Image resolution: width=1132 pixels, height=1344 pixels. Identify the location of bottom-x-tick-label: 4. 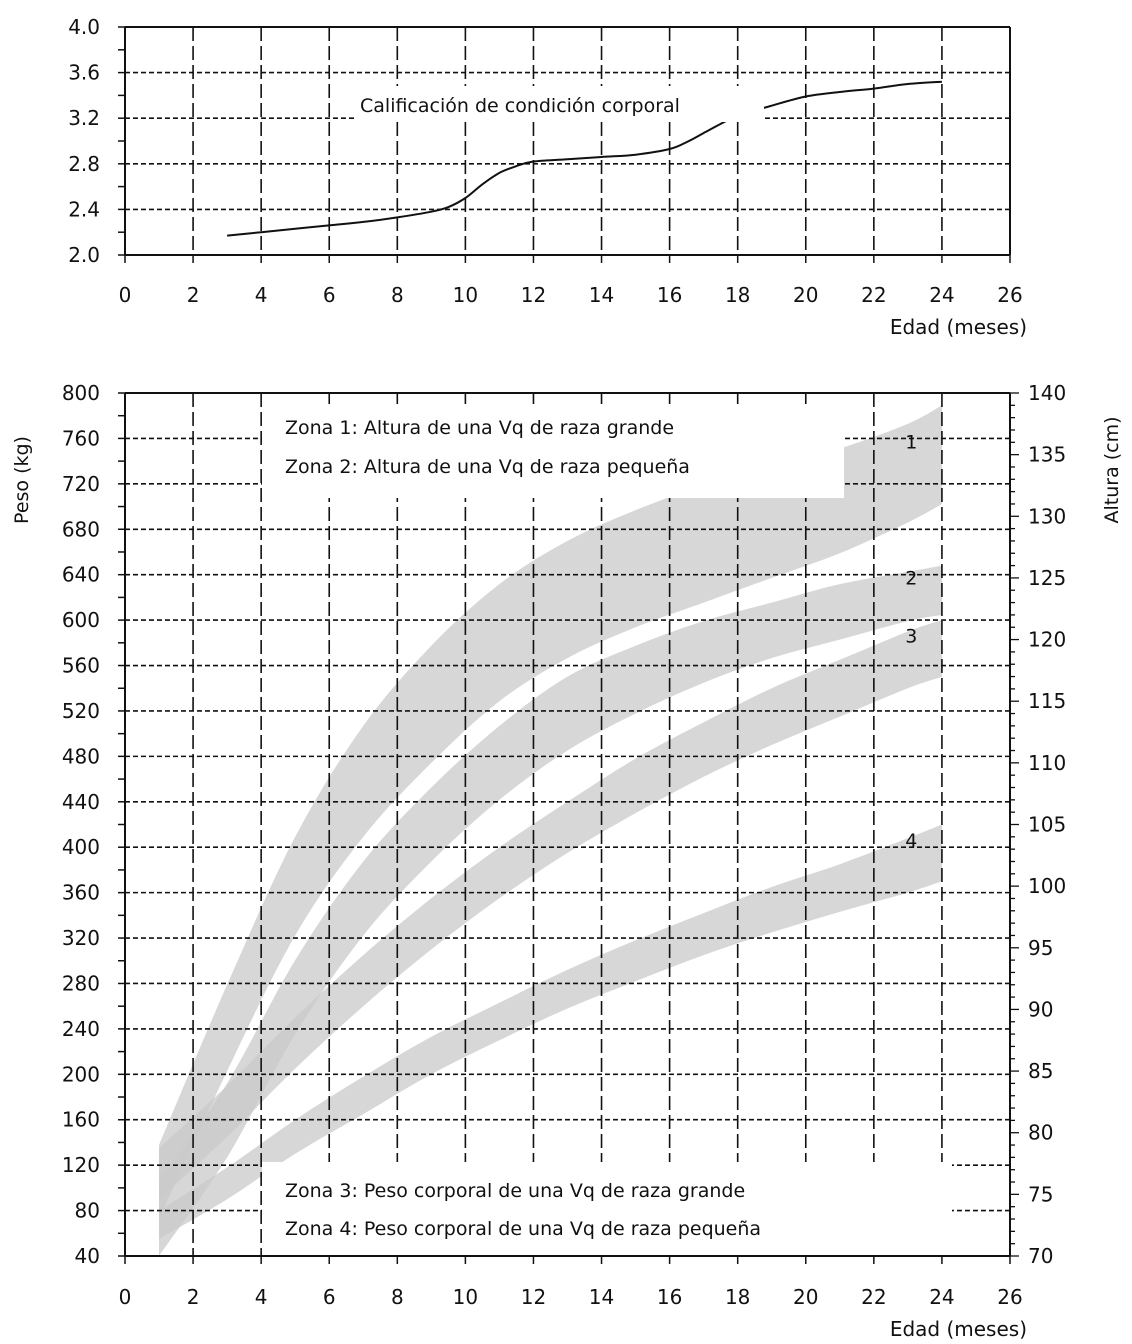
(261, 1297).